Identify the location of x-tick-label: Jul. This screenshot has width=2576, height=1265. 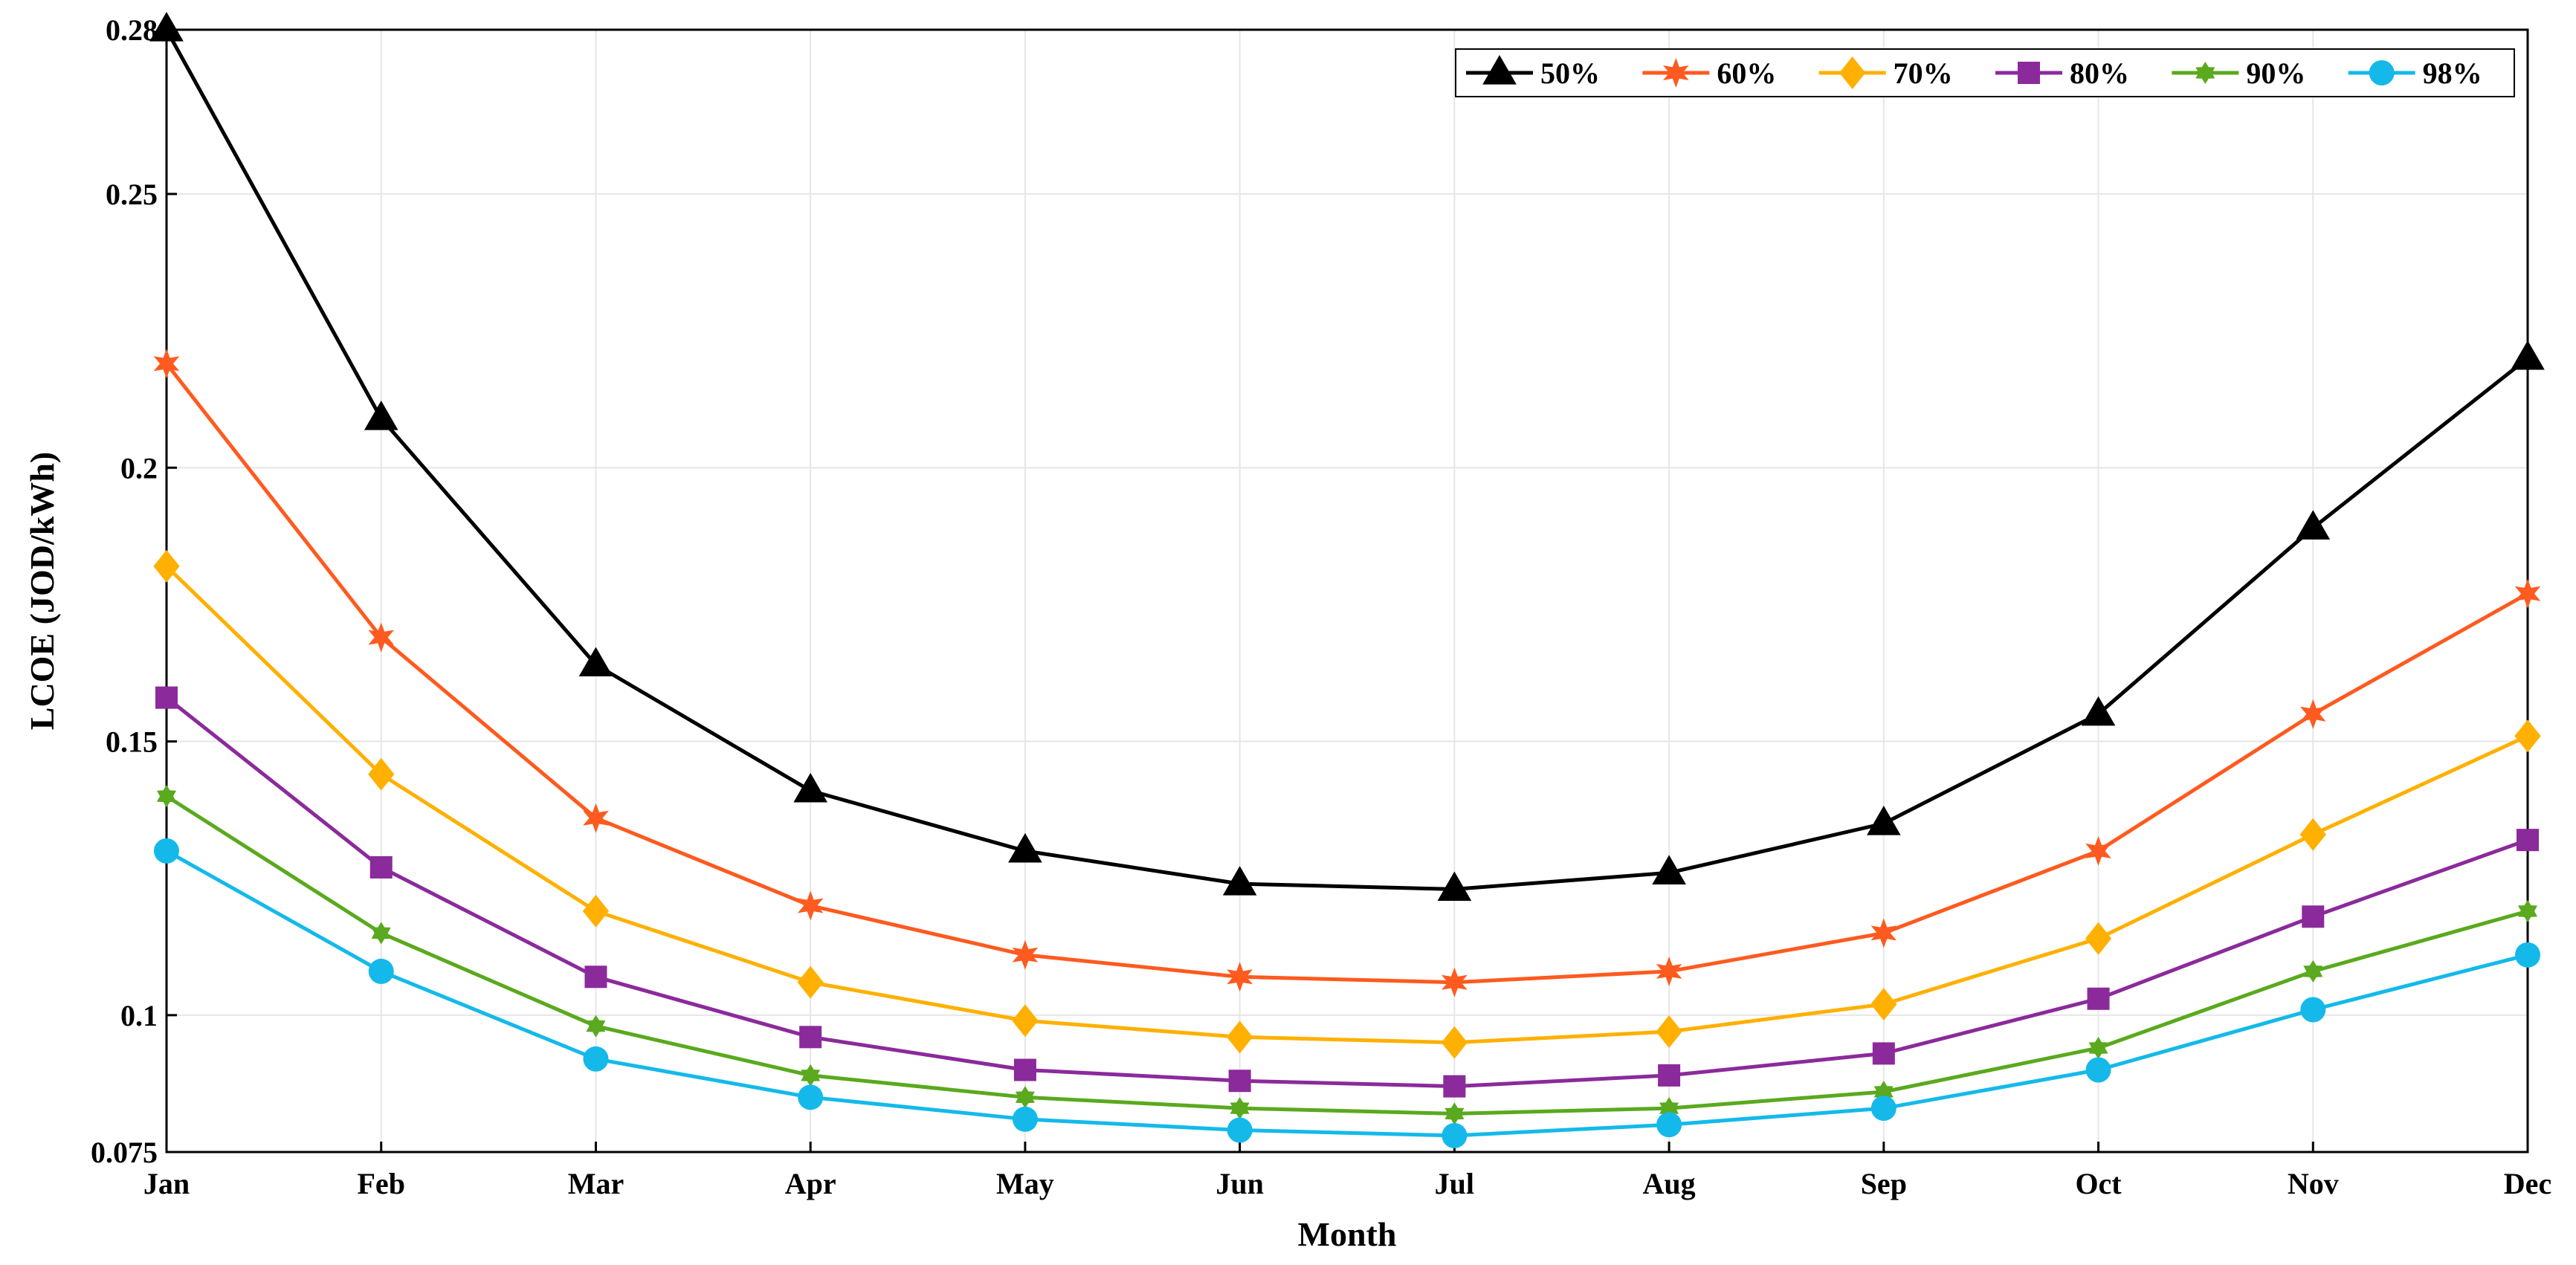
(1454, 1183).